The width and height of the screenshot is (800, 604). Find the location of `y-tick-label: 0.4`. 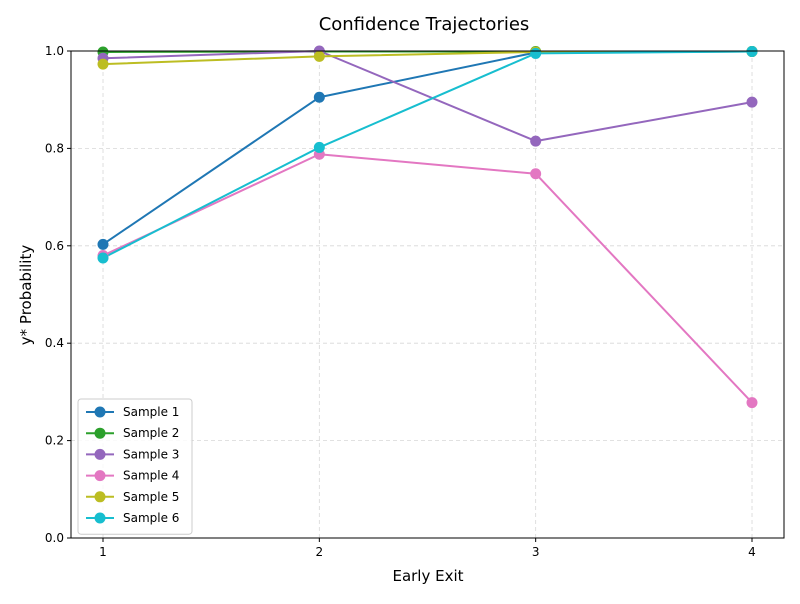

y-tick-label: 0.4 is located at coordinates (54, 343).